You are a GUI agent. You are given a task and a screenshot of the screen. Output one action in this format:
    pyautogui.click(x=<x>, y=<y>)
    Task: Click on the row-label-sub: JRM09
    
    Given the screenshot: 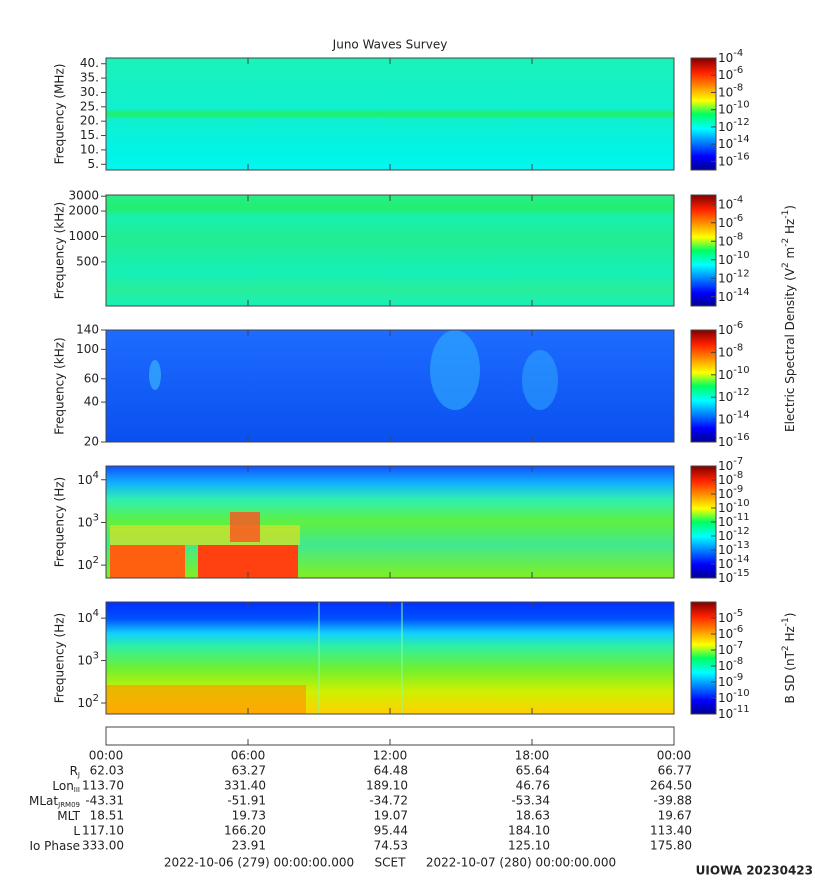 What is the action you would take?
    pyautogui.click(x=68, y=805)
    